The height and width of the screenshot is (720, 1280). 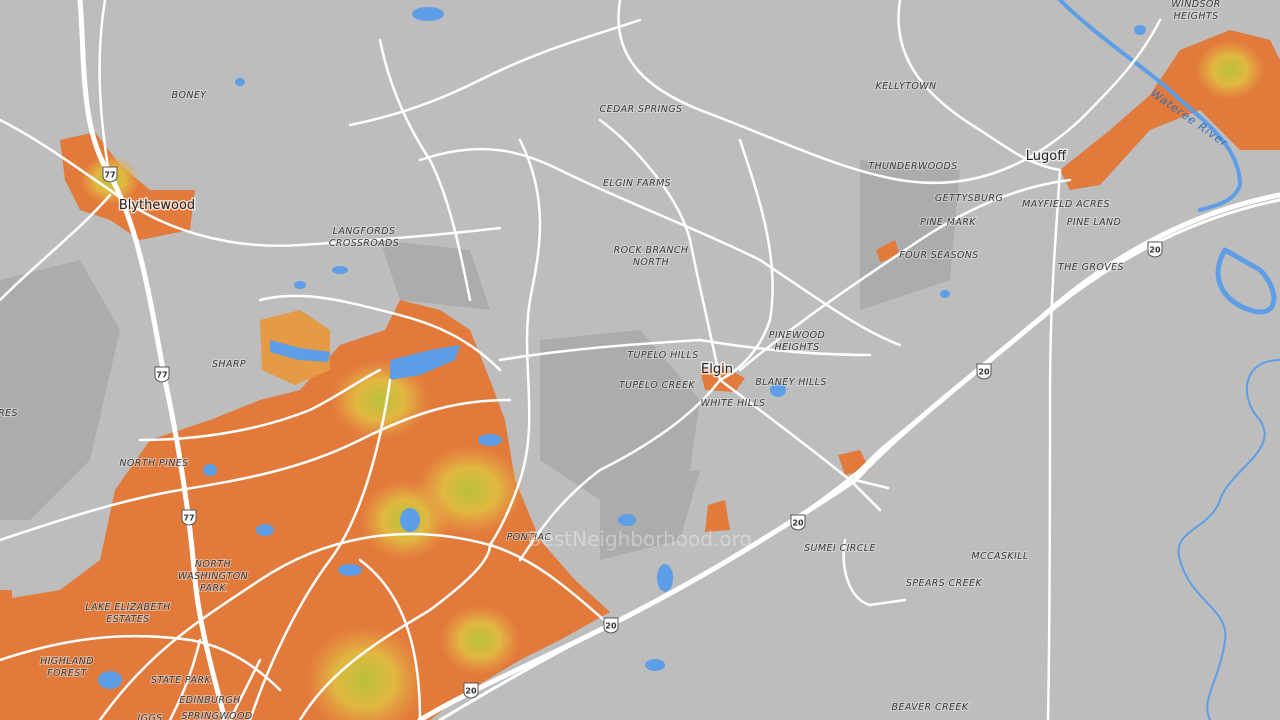 What do you see at coordinates (651, 262) in the screenshot?
I see `place-label-line: NORTH` at bounding box center [651, 262].